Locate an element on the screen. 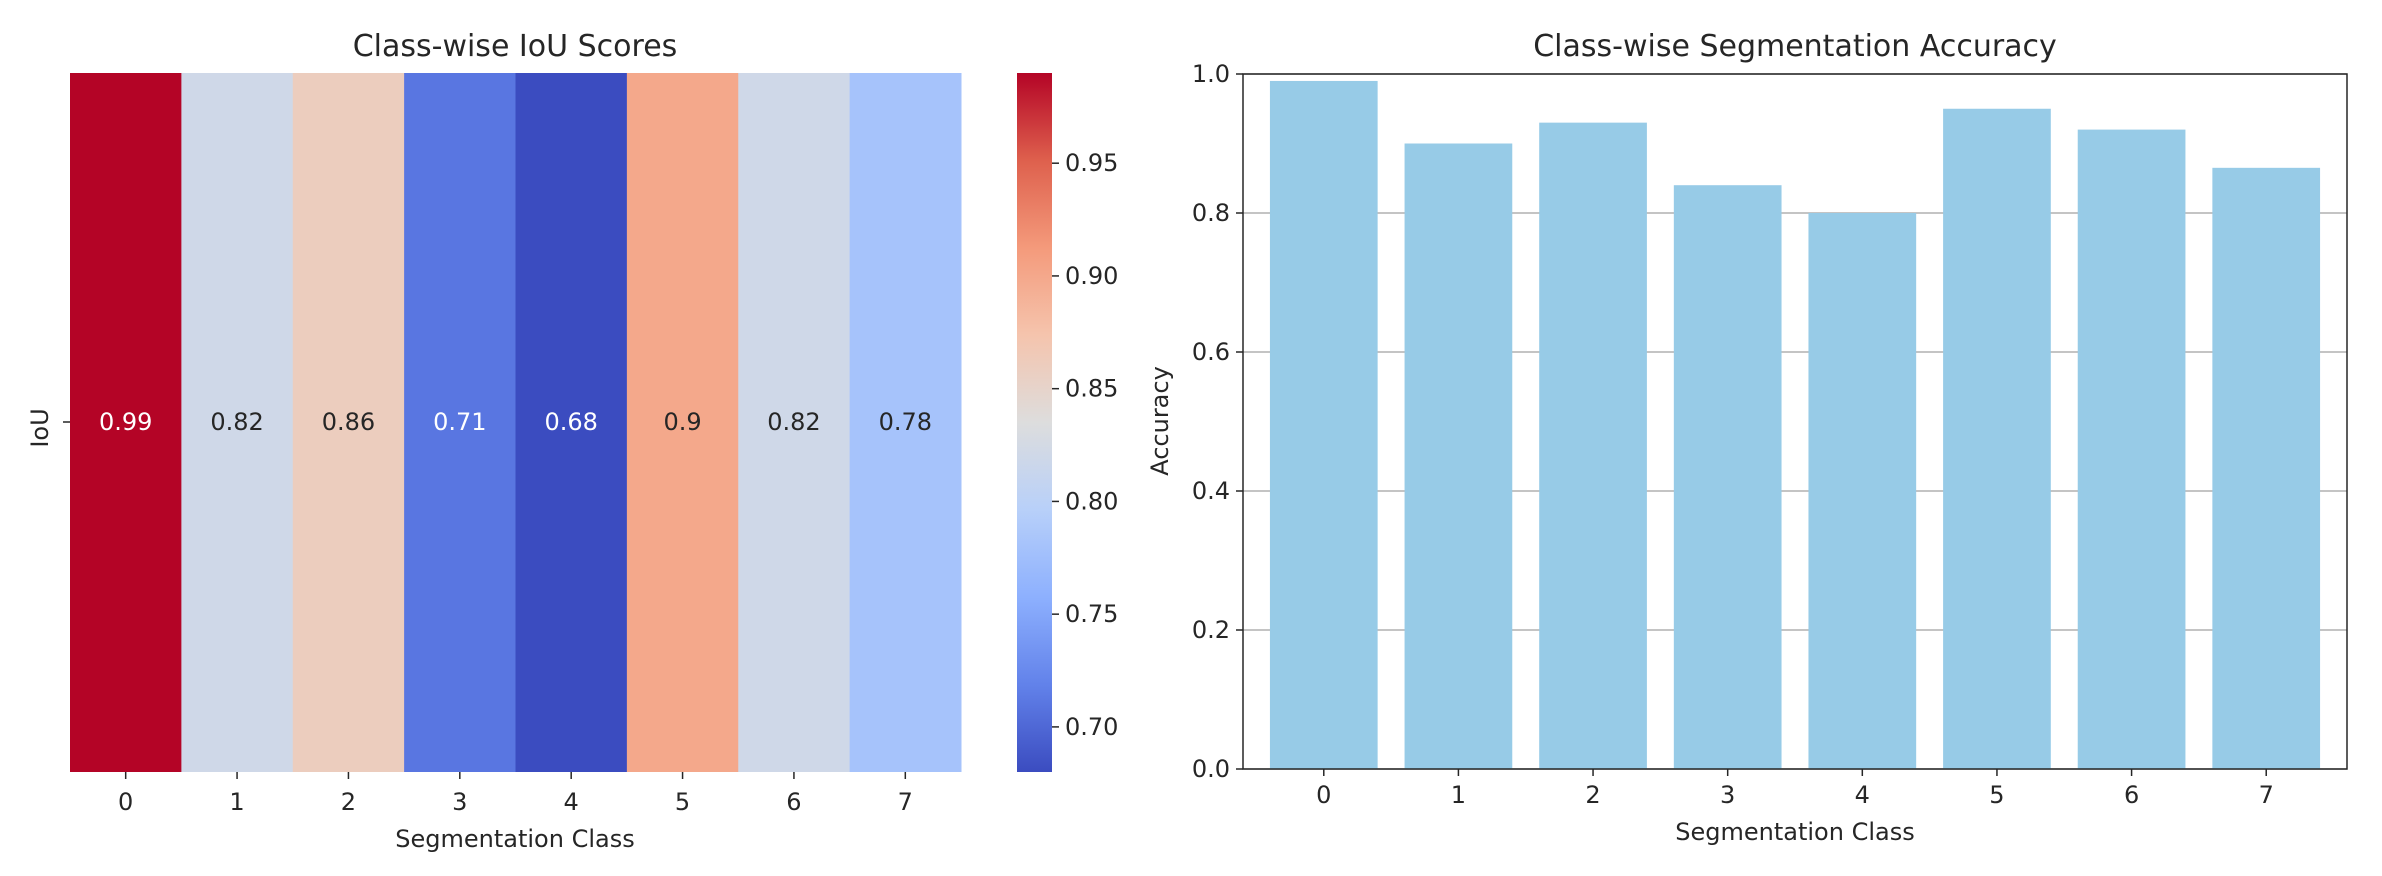 The height and width of the screenshot is (876, 2382). bar-x-tick-label: 5 is located at coordinates (1996, 795).